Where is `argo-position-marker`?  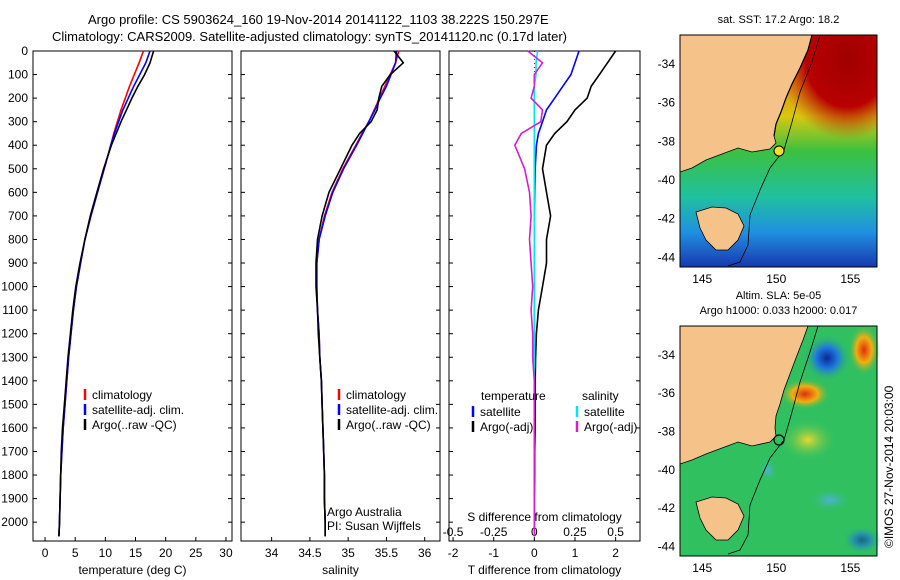
argo-position-marker is located at coordinates (779, 151).